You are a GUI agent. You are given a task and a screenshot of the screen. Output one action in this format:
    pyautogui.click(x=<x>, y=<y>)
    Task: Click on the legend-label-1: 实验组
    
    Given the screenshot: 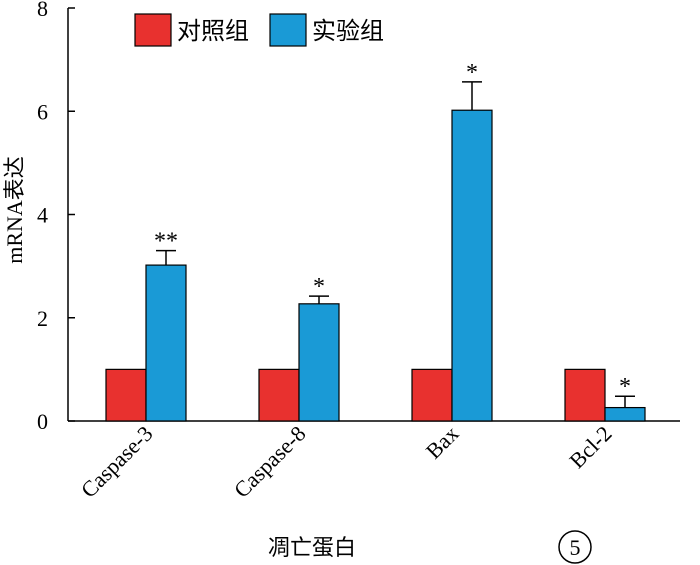 What is the action you would take?
    pyautogui.click(x=348, y=31)
    